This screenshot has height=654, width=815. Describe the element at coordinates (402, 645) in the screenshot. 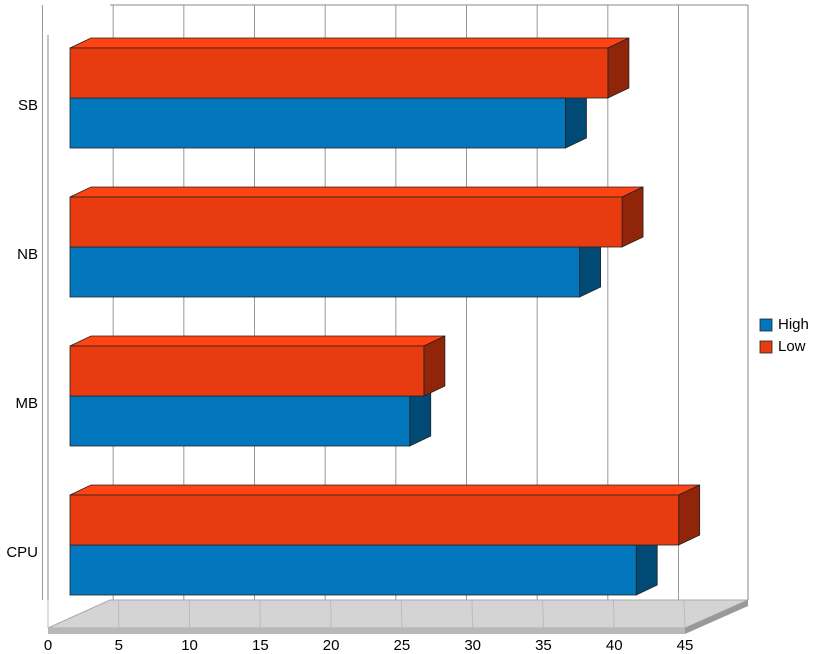

I see `x-tick-label: 25` at that location.